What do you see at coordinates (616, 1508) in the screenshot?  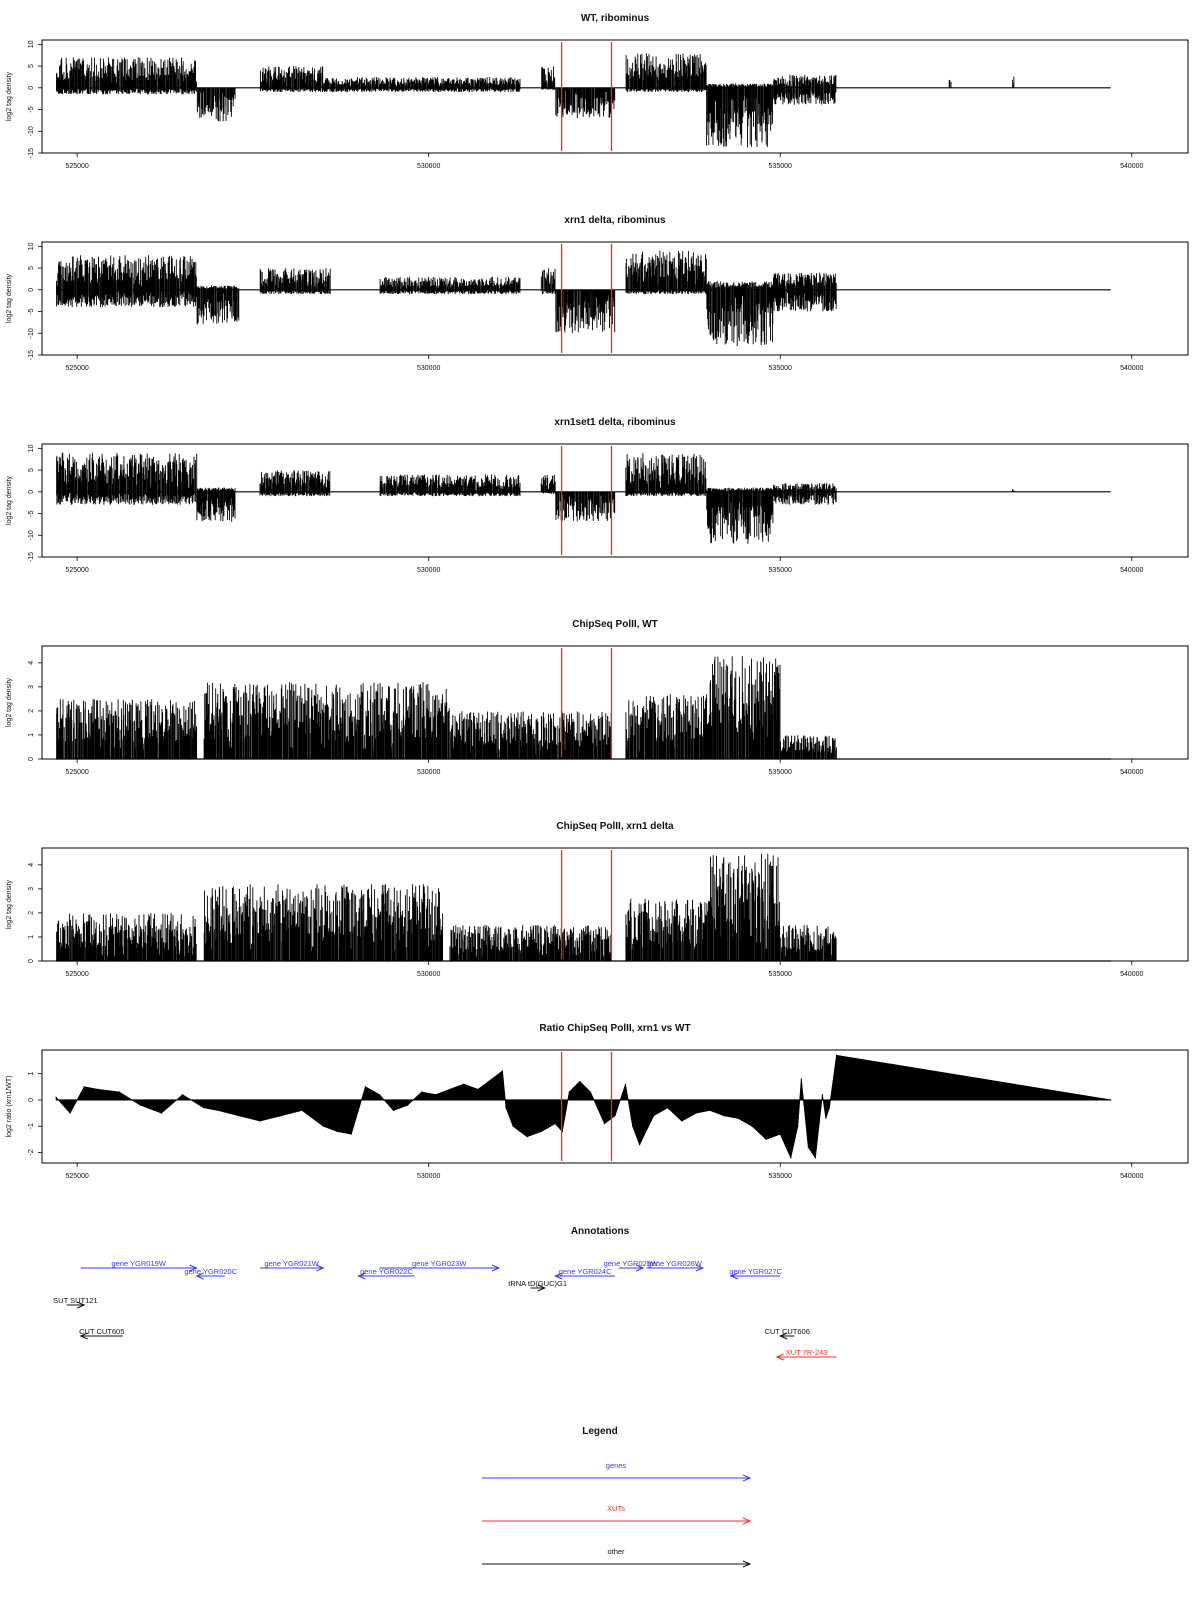 I see `legend-label: XUTs` at bounding box center [616, 1508].